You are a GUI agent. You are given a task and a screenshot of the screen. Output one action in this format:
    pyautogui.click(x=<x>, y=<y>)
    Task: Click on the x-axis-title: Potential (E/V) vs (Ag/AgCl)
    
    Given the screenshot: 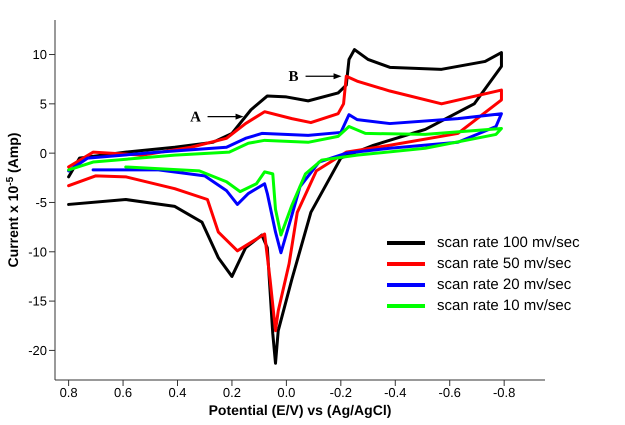 What is the action you would take?
    pyautogui.click(x=300, y=410)
    